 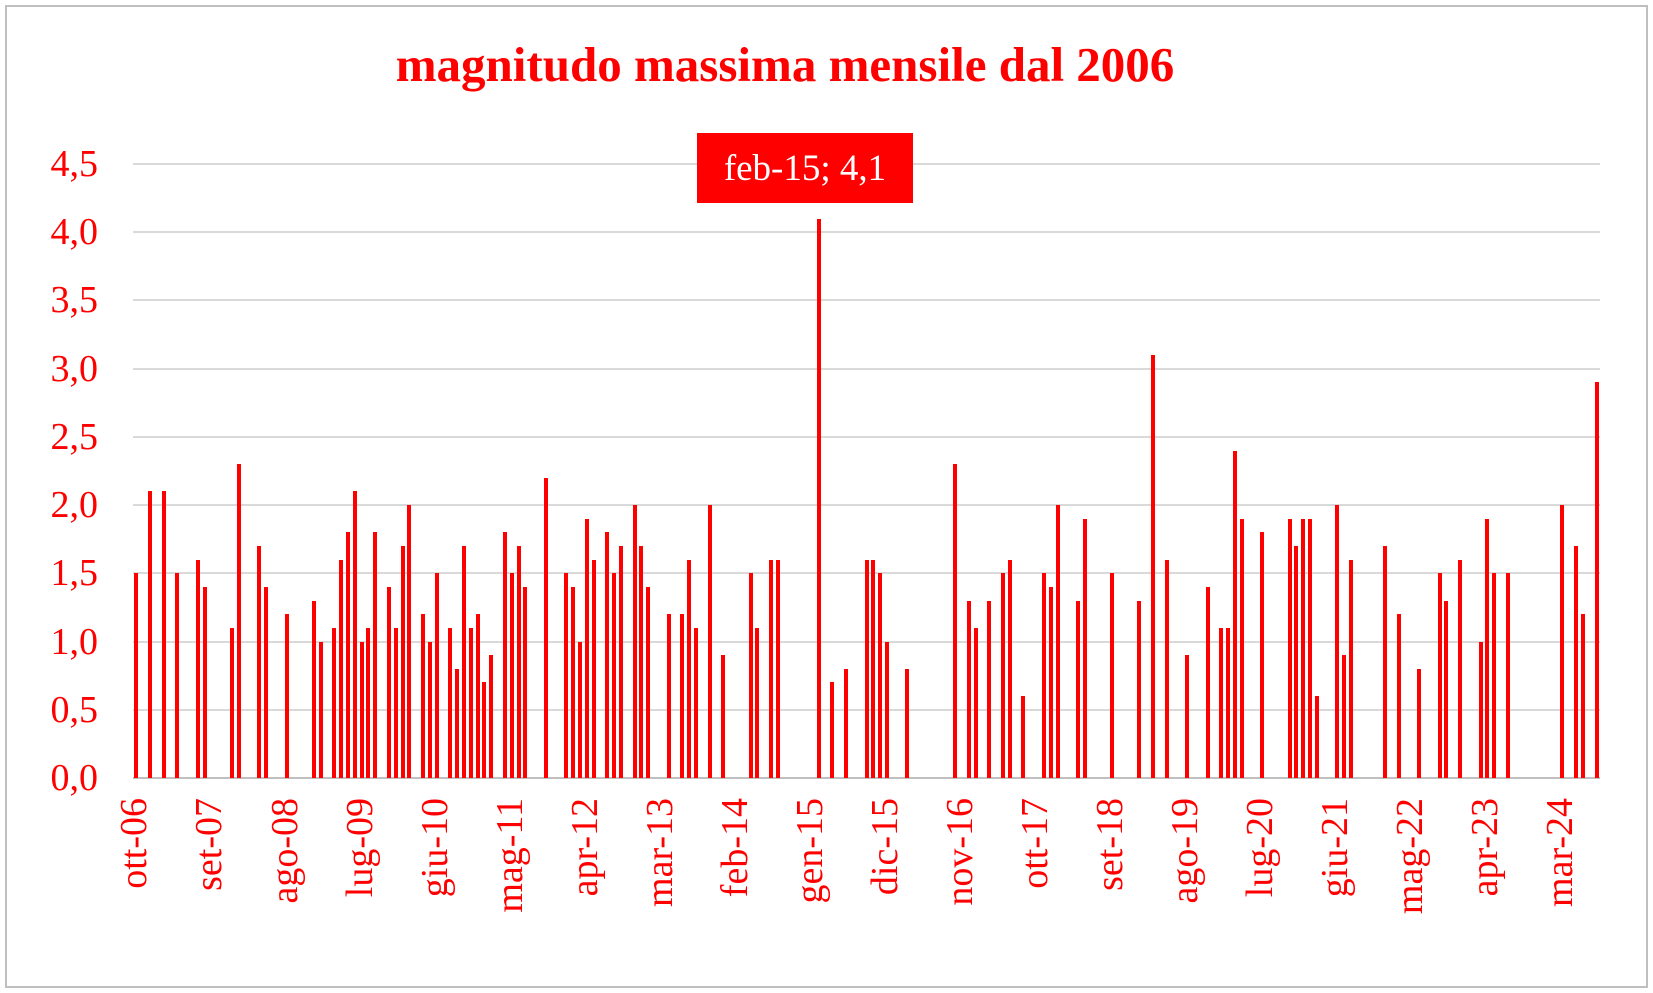 What do you see at coordinates (785, 64) in the screenshot?
I see `chart-title: magnitudo massima mensile dal 2006` at bounding box center [785, 64].